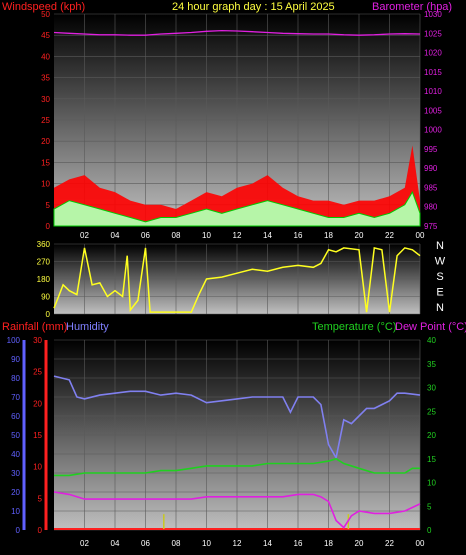  What do you see at coordinates (45, 35) in the screenshot?
I see `wind-tick-label: 45` at bounding box center [45, 35].